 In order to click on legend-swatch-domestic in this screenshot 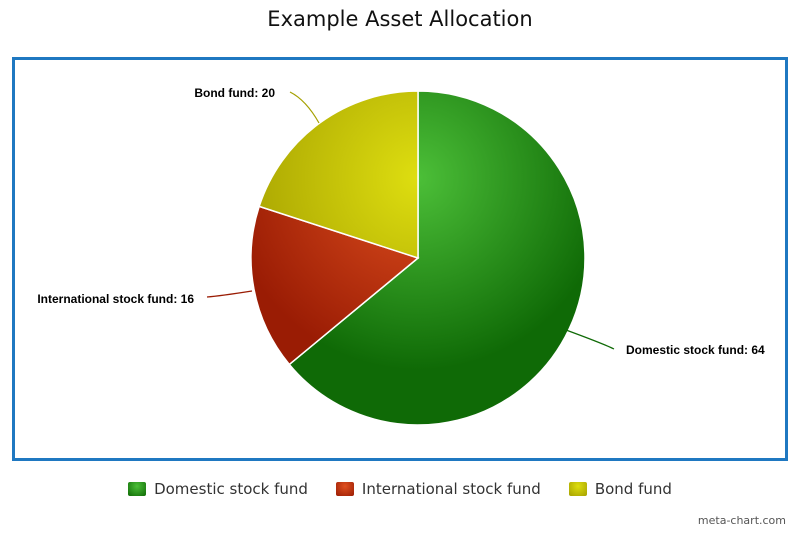, I will do `click(137, 489)`.